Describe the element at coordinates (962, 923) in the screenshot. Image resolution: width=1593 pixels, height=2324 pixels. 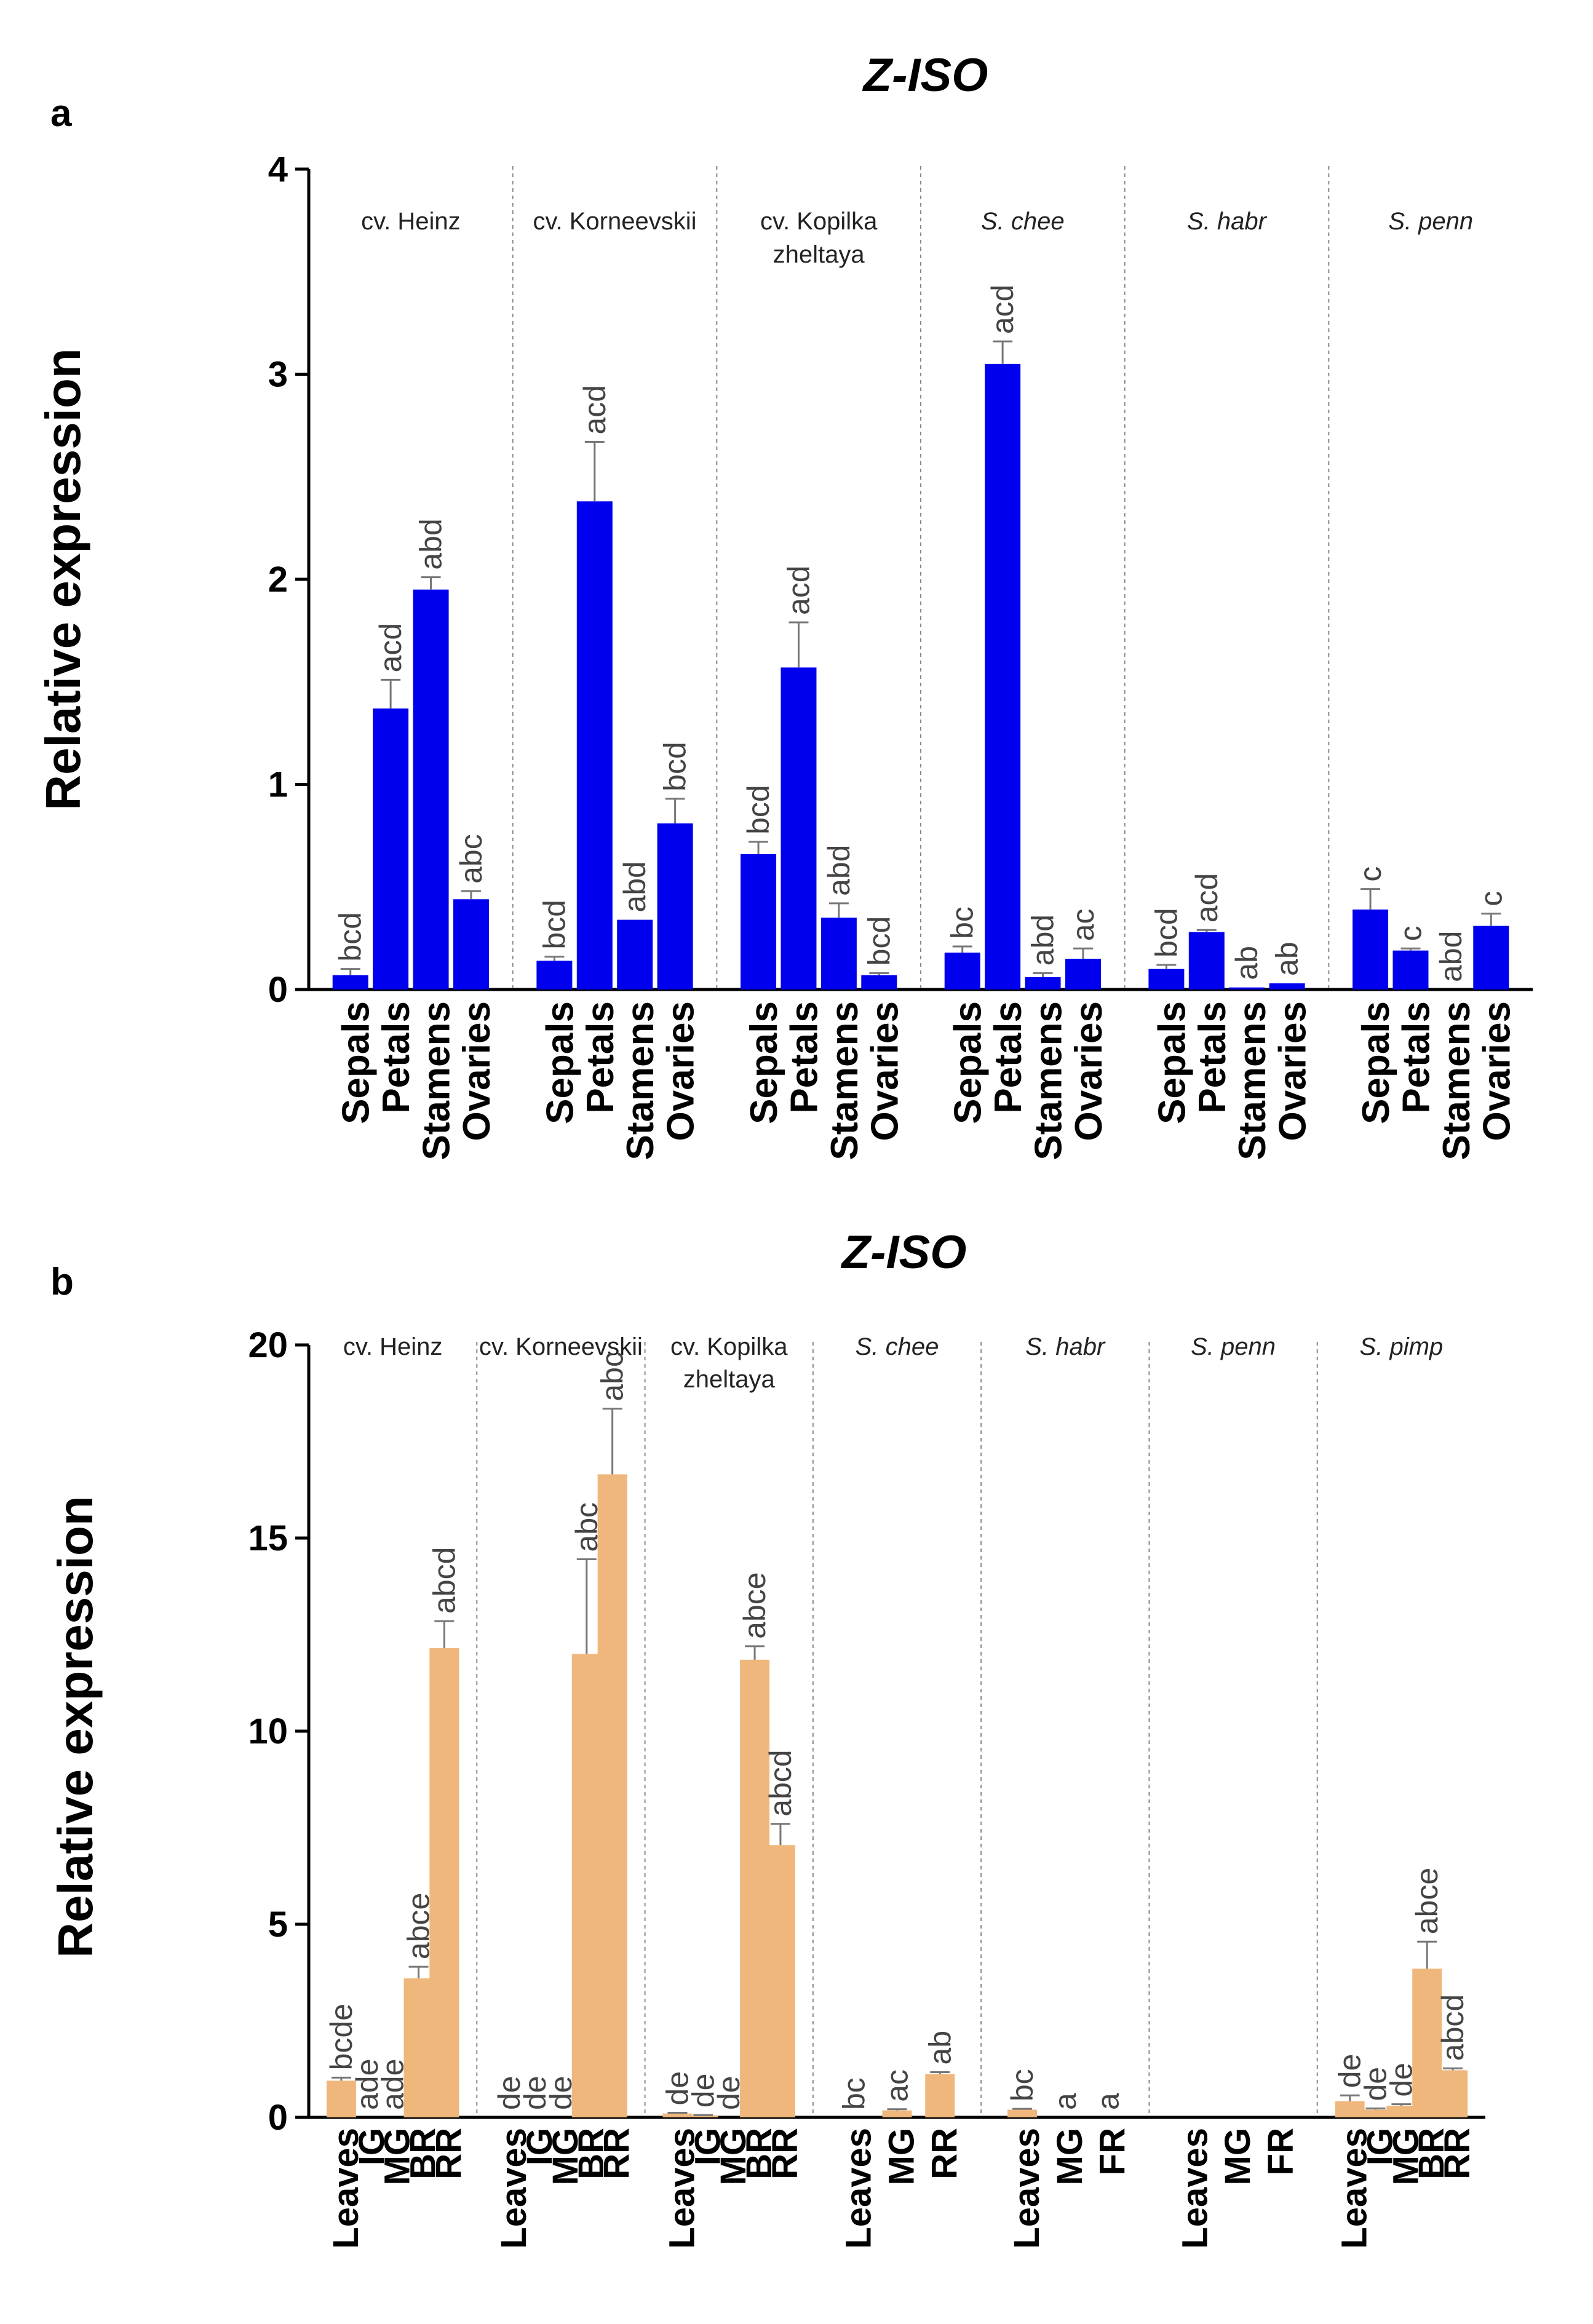
I see `significance-label: bc` at that location.